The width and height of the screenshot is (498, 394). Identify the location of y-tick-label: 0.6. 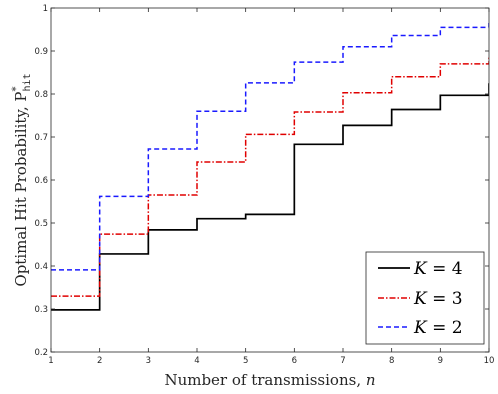
(41, 181).